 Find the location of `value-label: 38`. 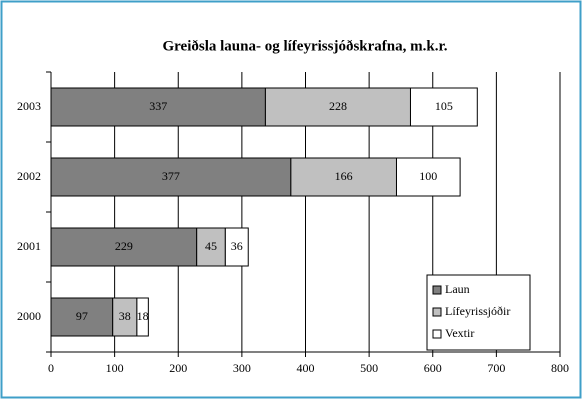

value-label: 38 is located at coordinates (125, 316).